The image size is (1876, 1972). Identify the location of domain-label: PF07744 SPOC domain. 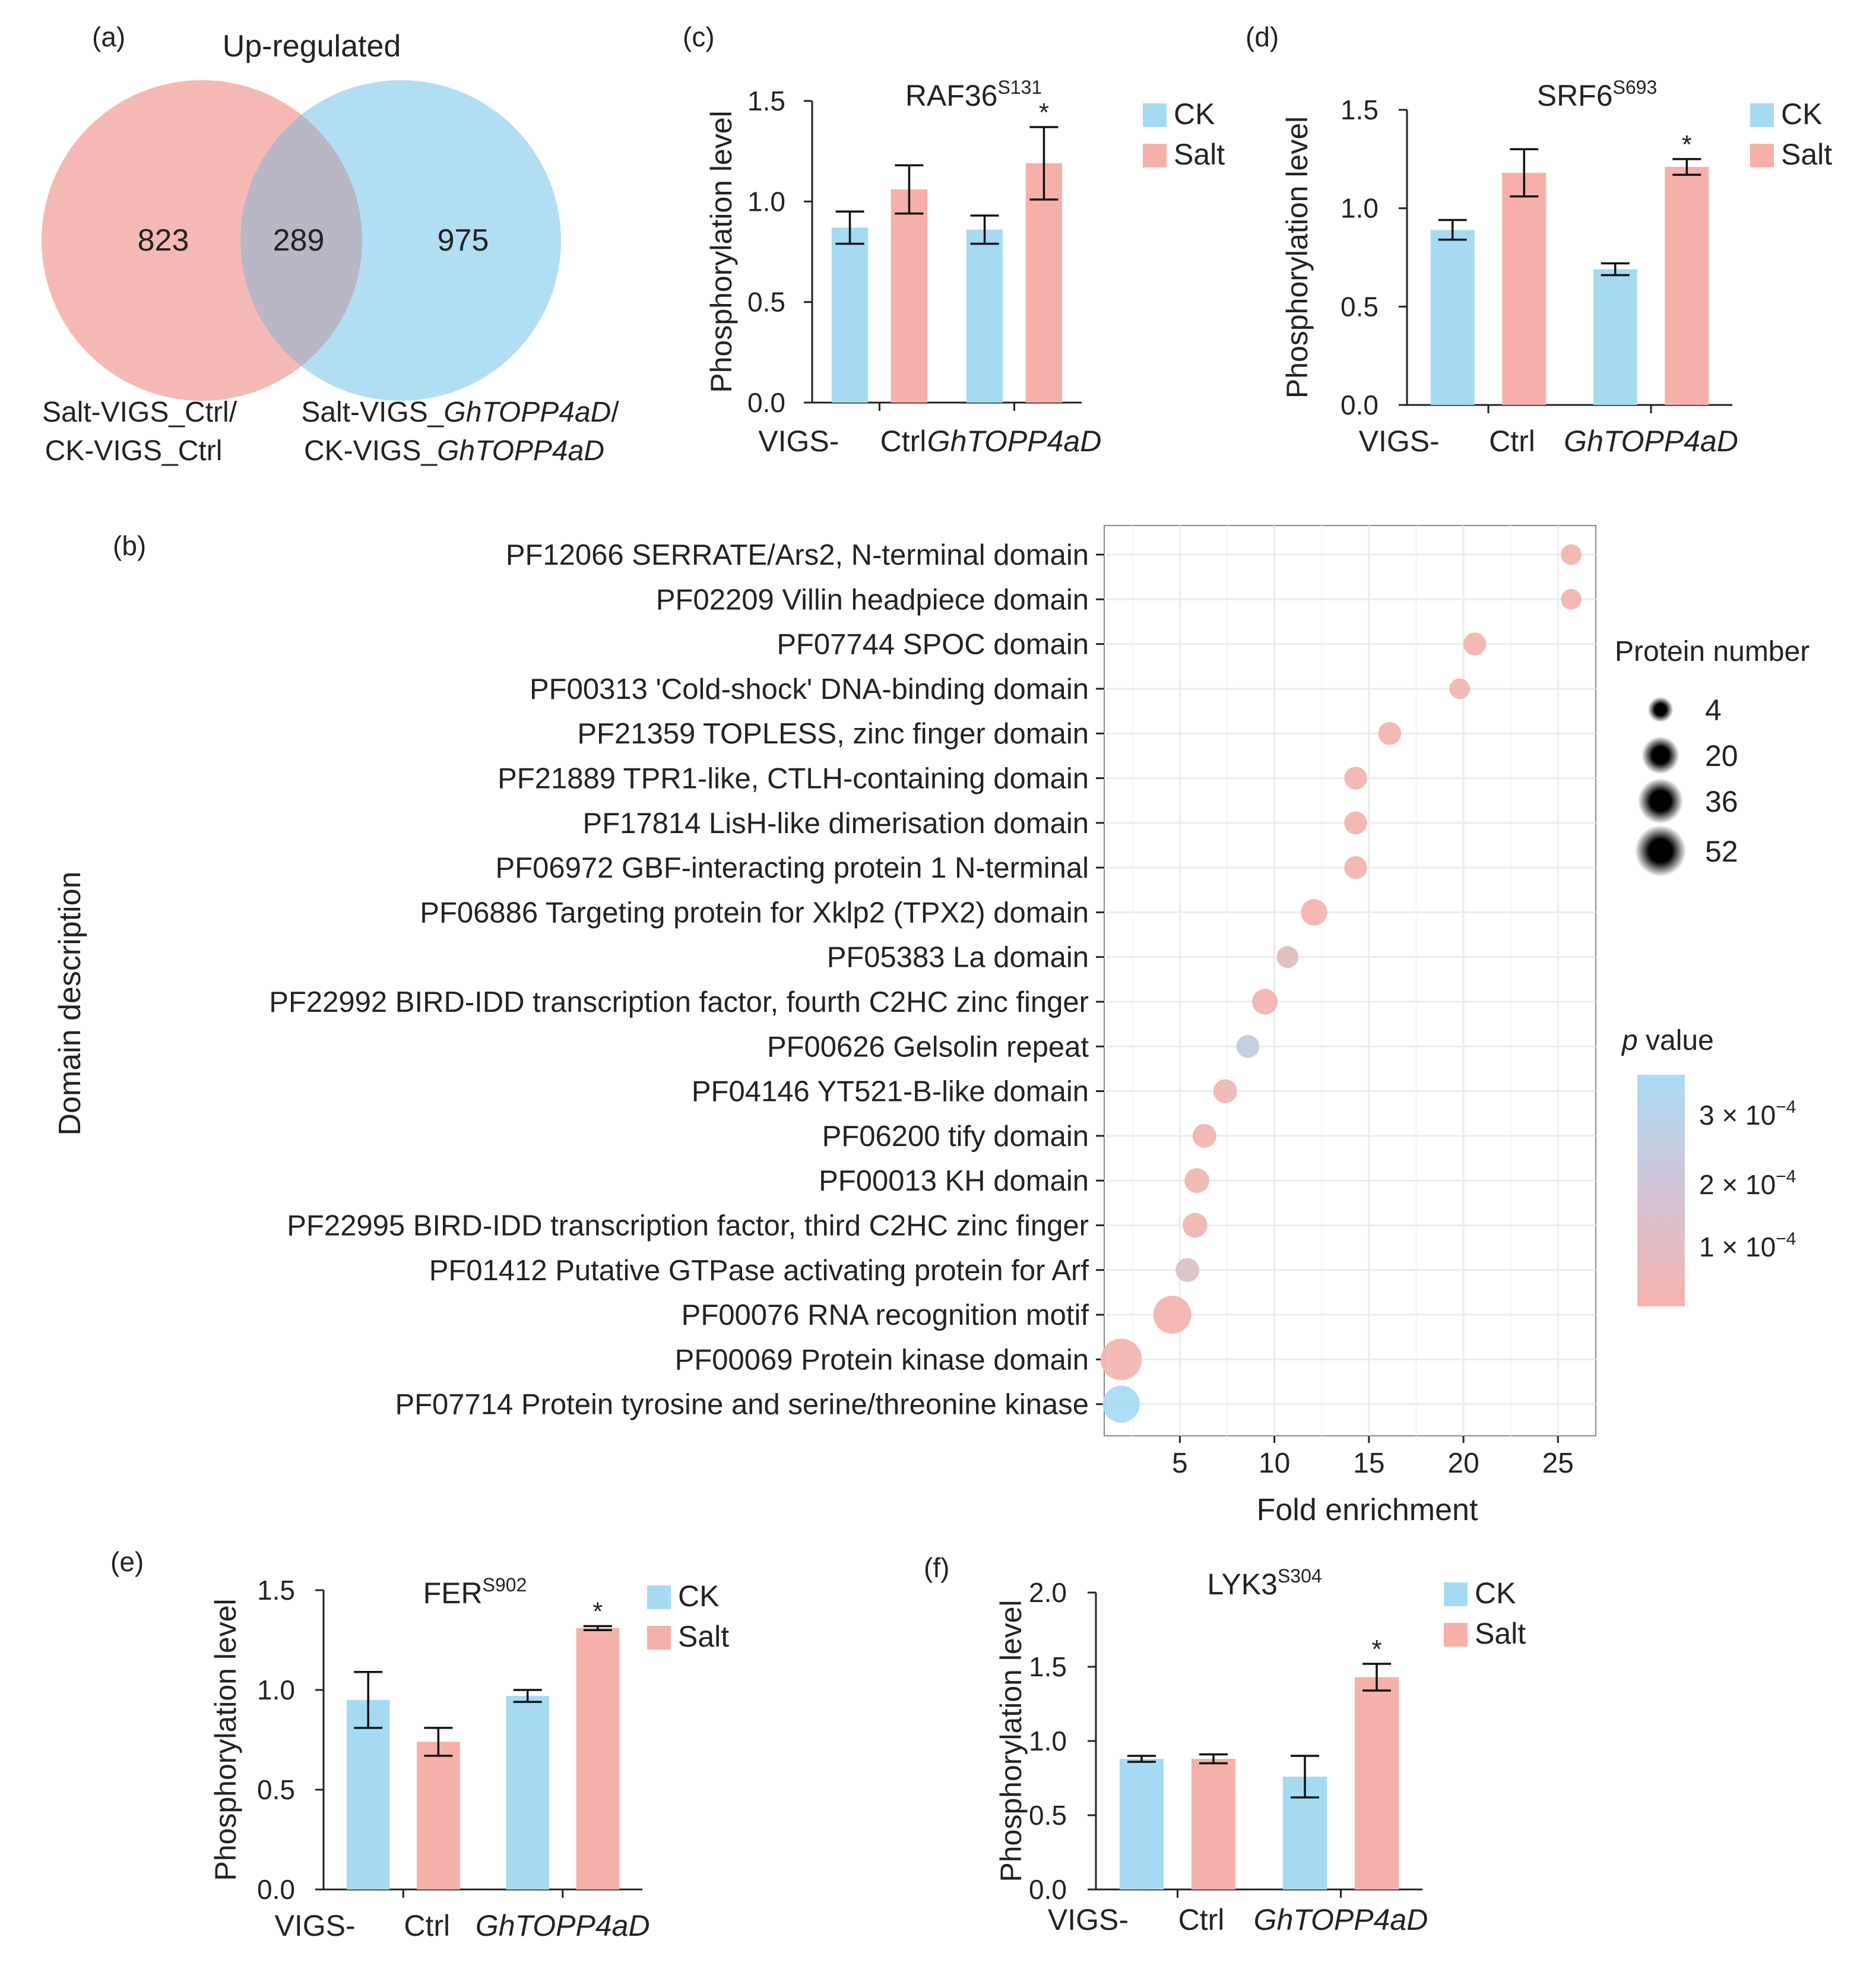
(933, 645).